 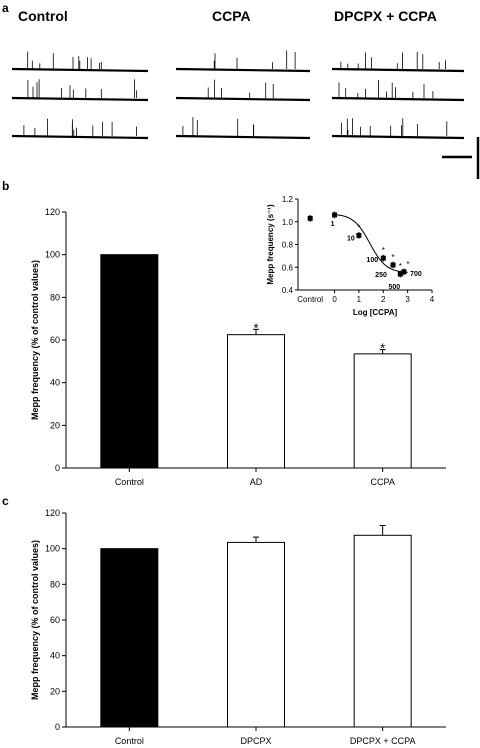 What do you see at coordinates (43, 16) in the screenshot?
I see `condition-label-control: Control` at bounding box center [43, 16].